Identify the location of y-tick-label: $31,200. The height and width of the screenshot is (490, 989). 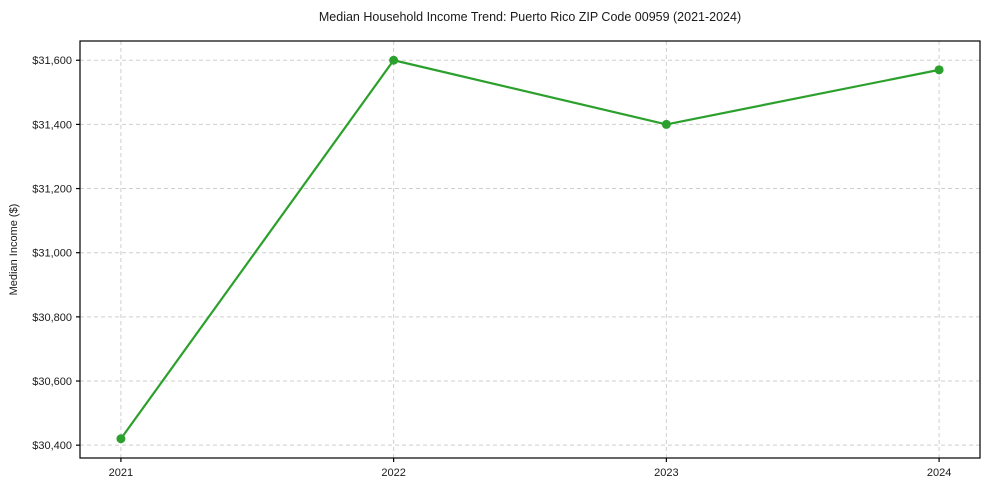
(52, 190).